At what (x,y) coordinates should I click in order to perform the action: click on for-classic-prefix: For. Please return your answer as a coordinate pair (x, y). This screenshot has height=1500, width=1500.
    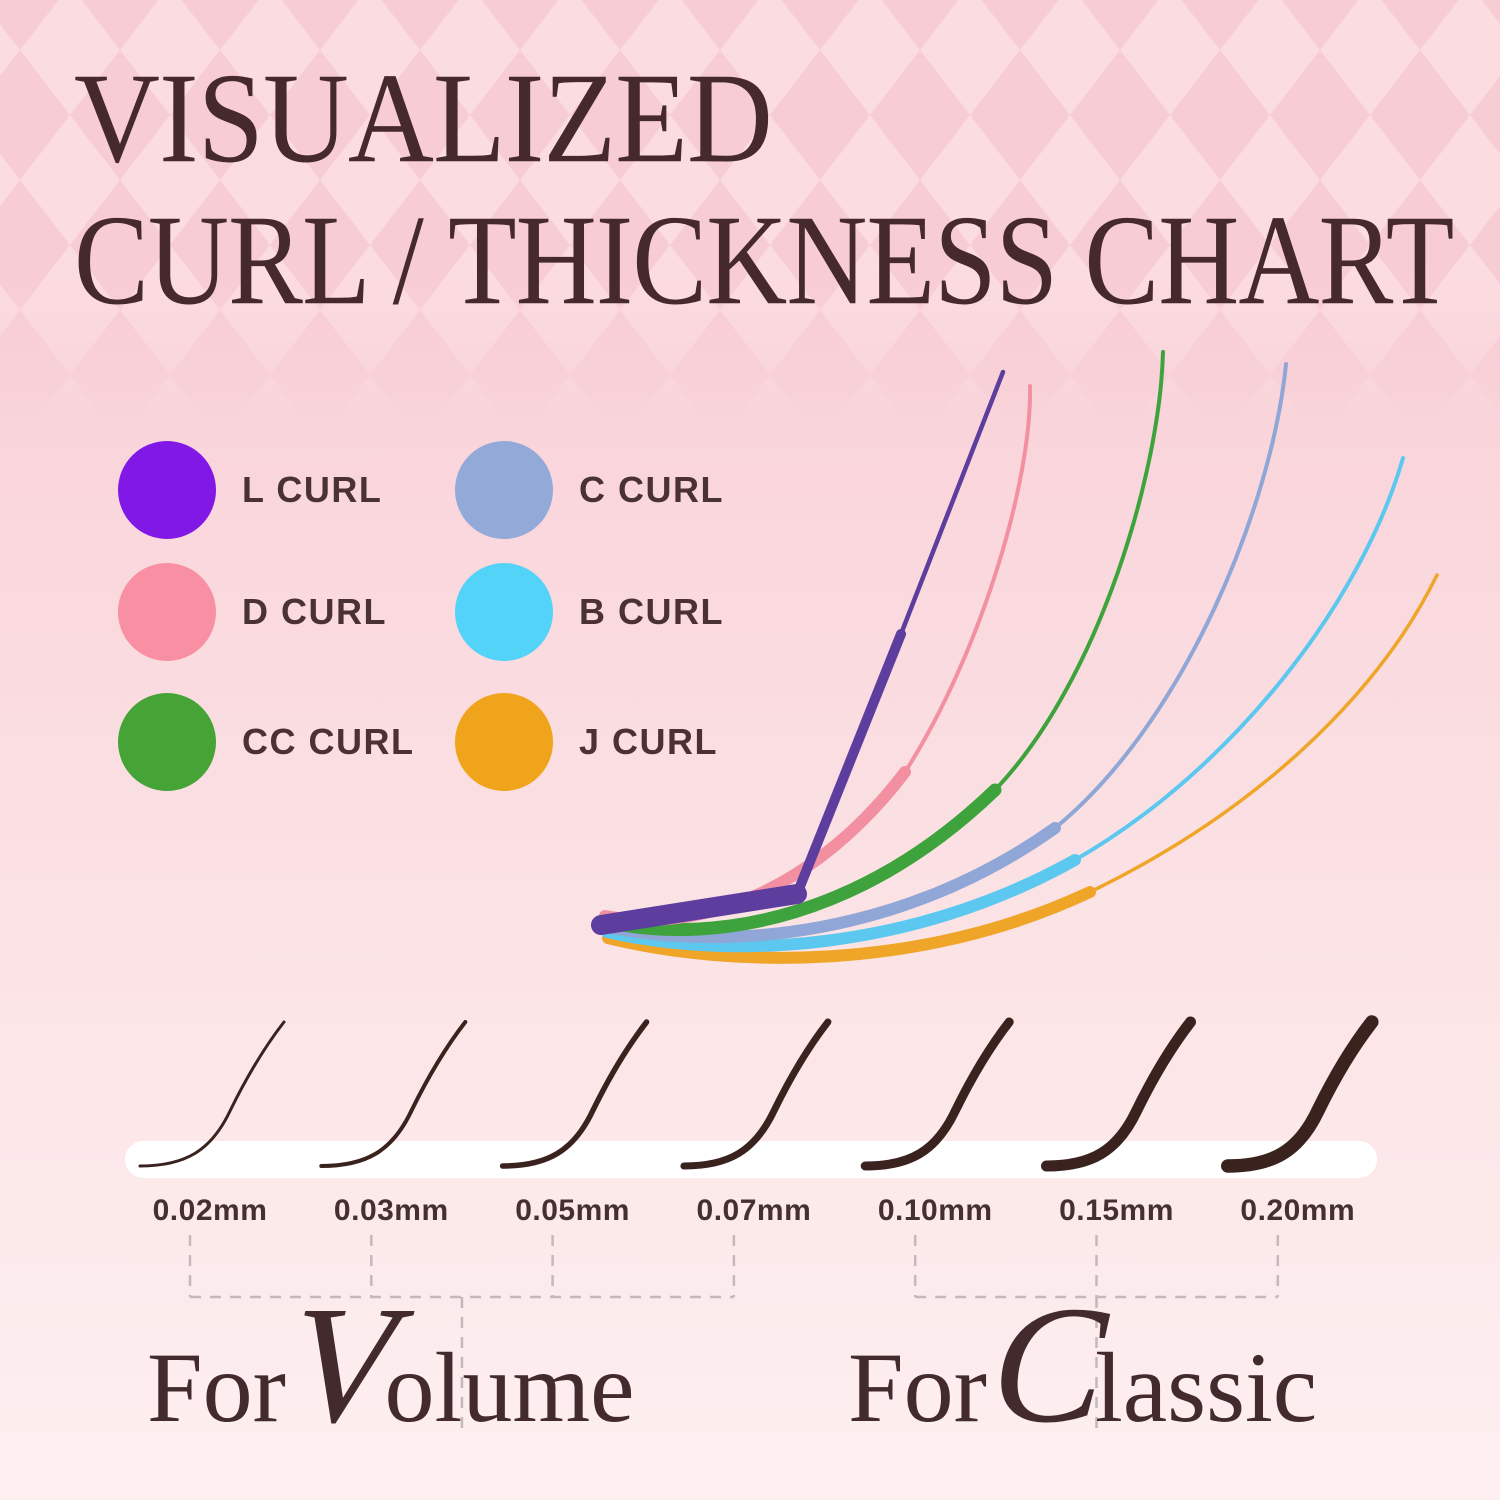
    Looking at the image, I should click on (917, 1387).